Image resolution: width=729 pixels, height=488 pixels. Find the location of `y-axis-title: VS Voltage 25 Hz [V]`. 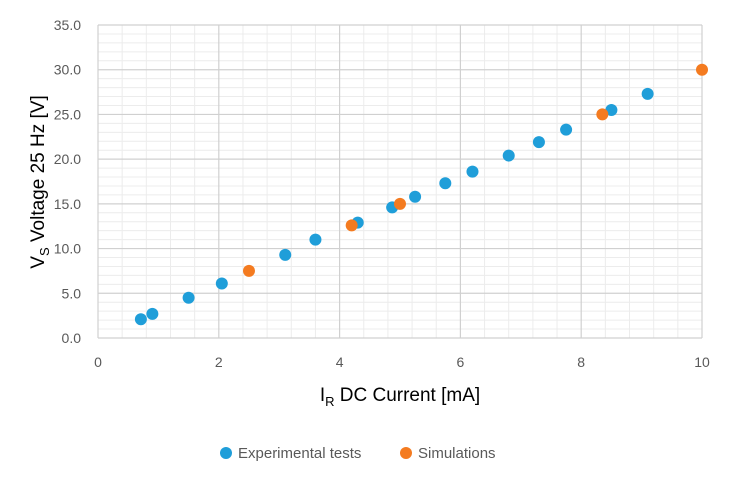

y-axis-title: VS Voltage 25 Hz [V] is located at coordinates (40, 181).